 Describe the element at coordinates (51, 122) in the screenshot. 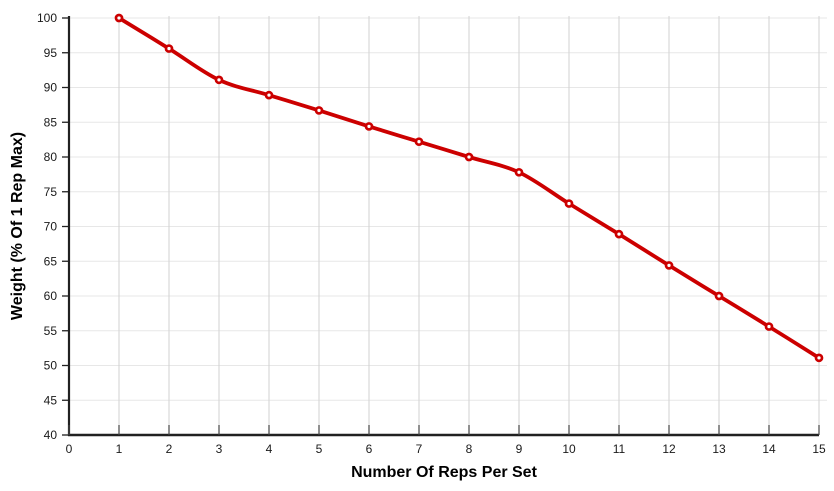

I see `y-tick-label: 85` at that location.